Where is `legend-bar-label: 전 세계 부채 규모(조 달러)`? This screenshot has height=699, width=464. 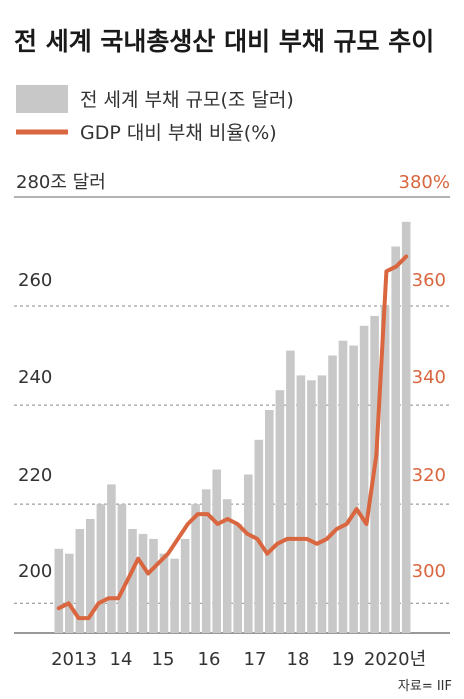 legend-bar-label: 전 세계 부채 규모(조 달러) is located at coordinates (187, 100).